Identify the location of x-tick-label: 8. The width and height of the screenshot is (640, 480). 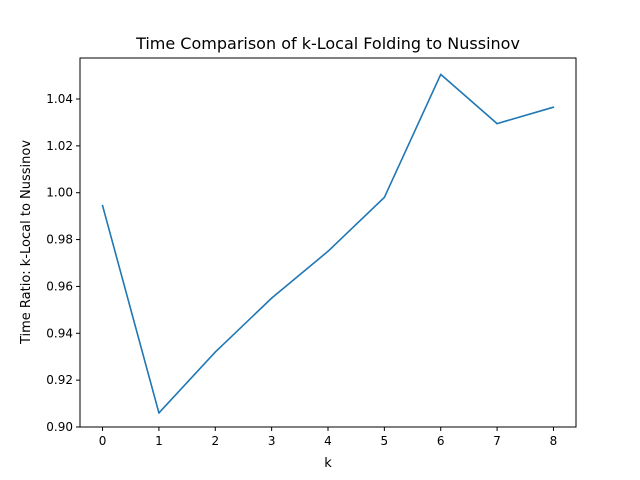
(554, 441).